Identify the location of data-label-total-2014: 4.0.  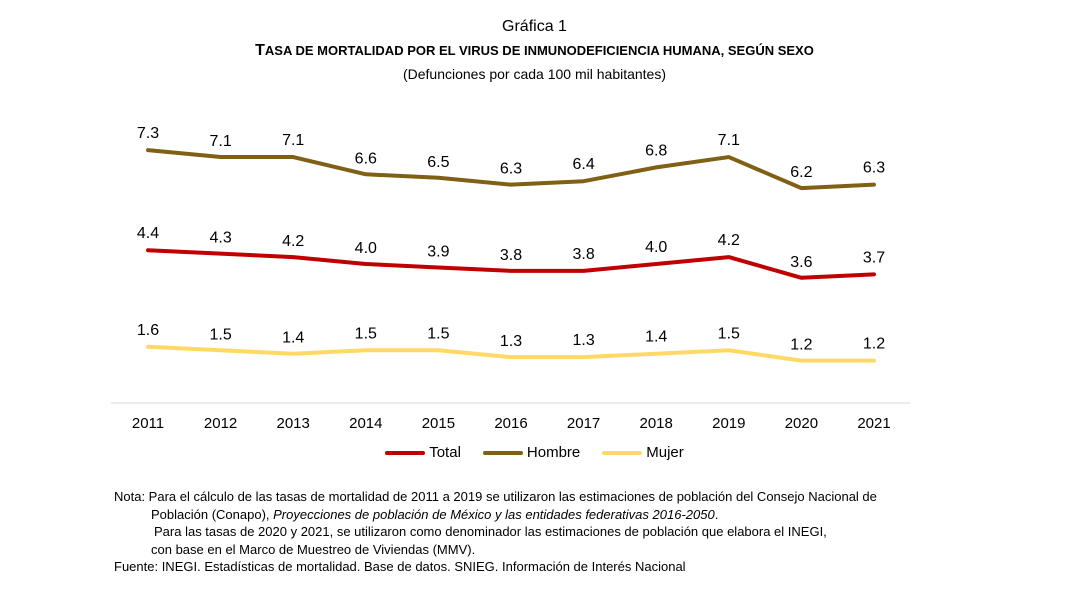
(366, 248).